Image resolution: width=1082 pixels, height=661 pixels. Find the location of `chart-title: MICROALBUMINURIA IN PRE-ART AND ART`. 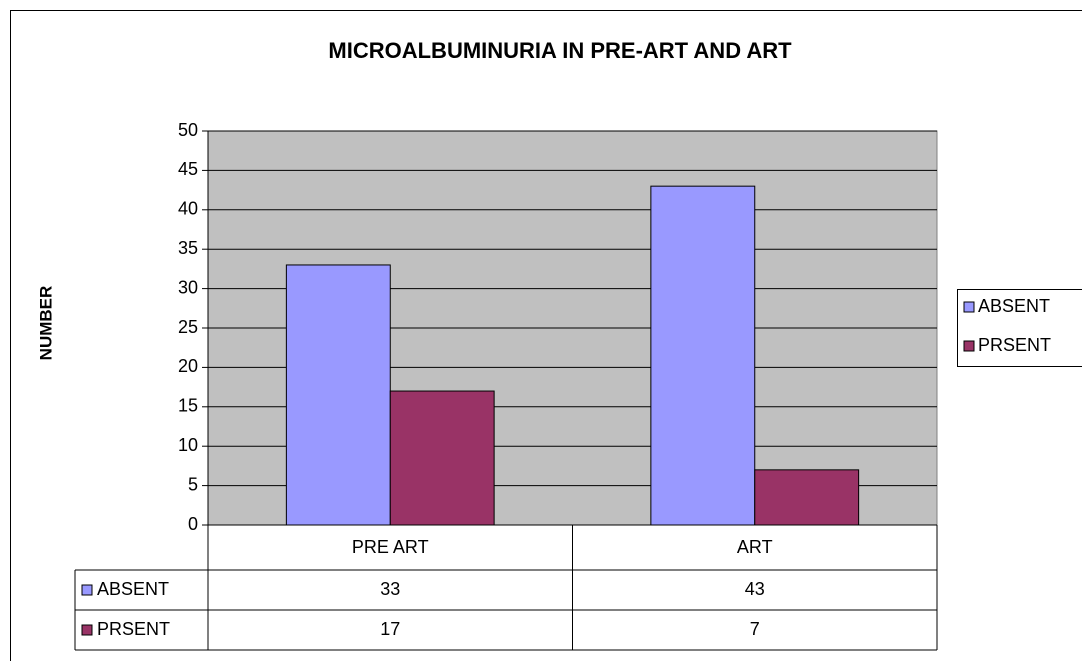

chart-title: MICROALBUMINURIA IN PRE-ART AND ART is located at coordinates (560, 50).